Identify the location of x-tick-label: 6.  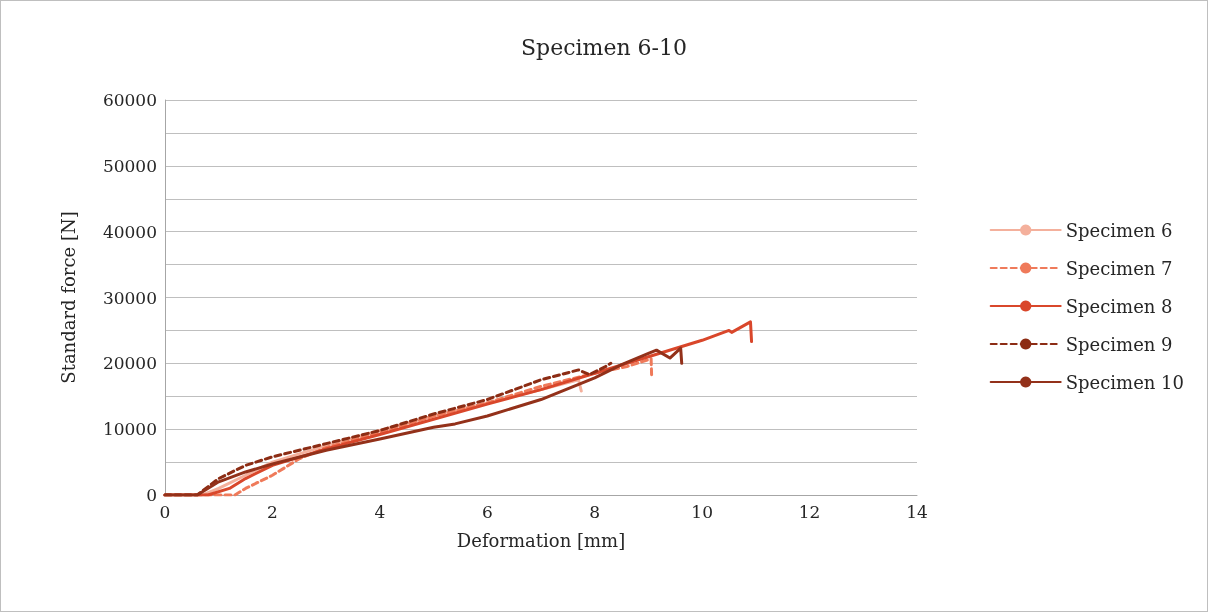
(487, 511).